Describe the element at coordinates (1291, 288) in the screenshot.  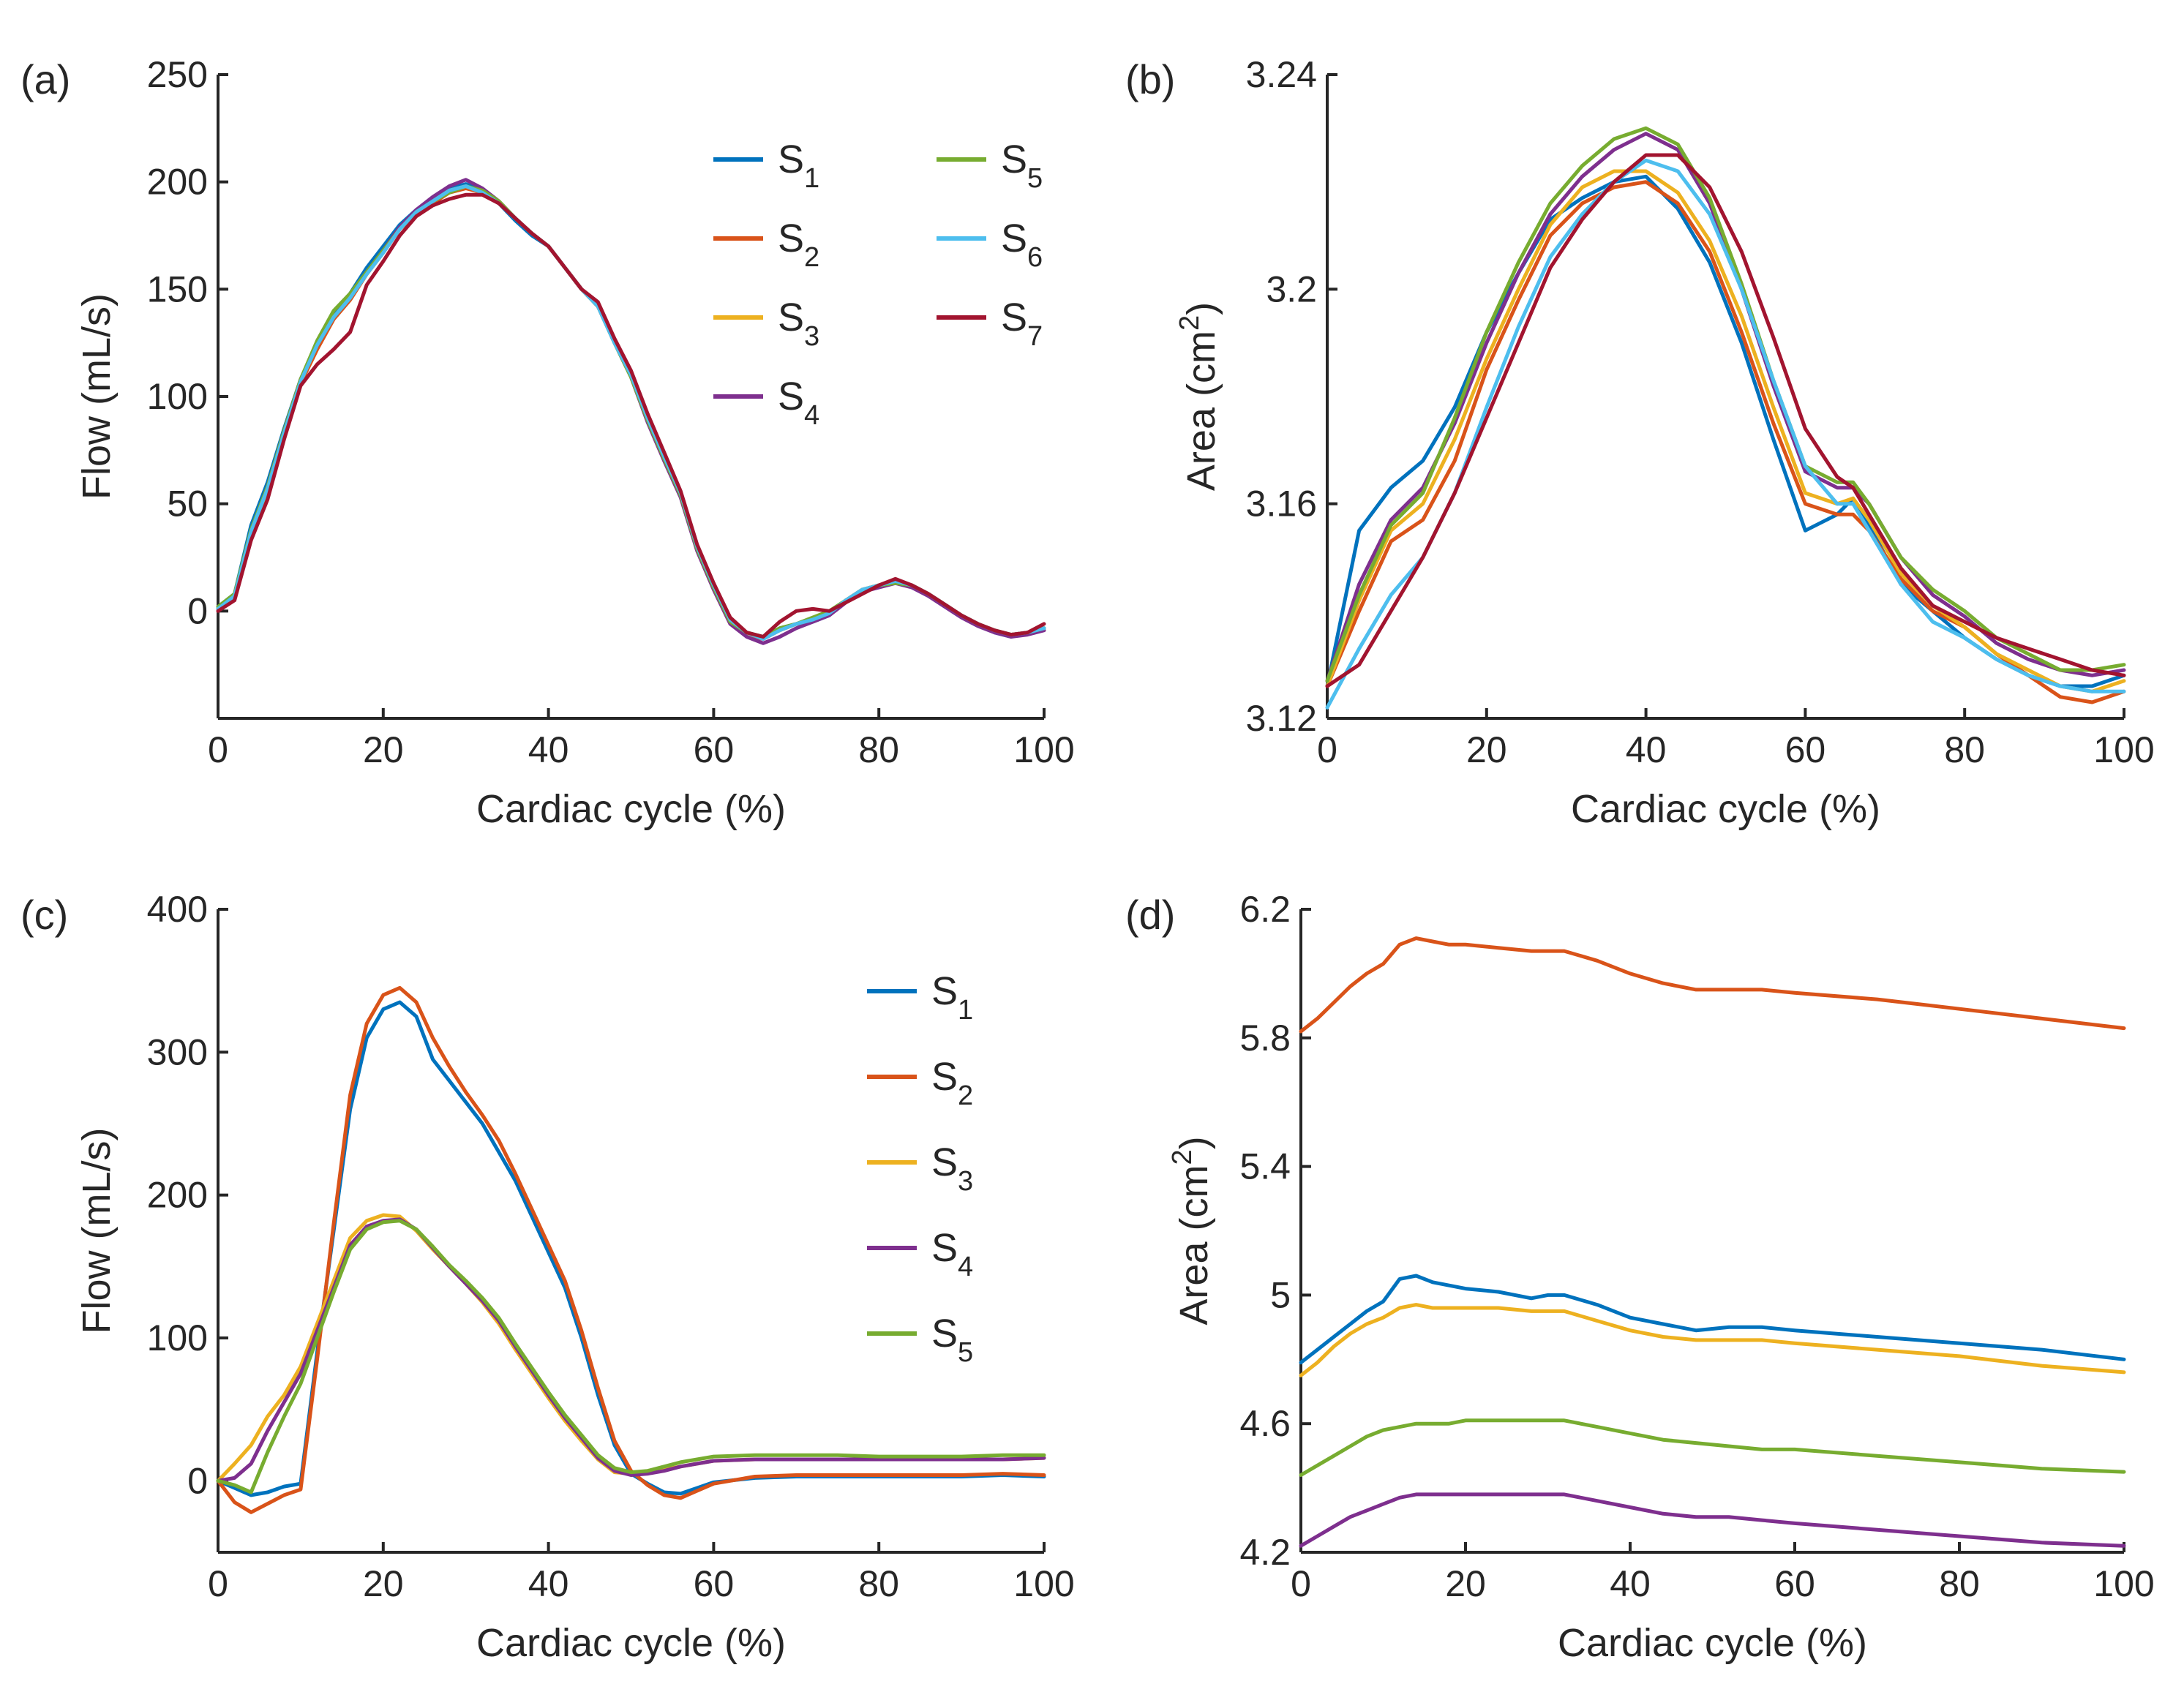
I see `y-tick-label: 3.2` at that location.